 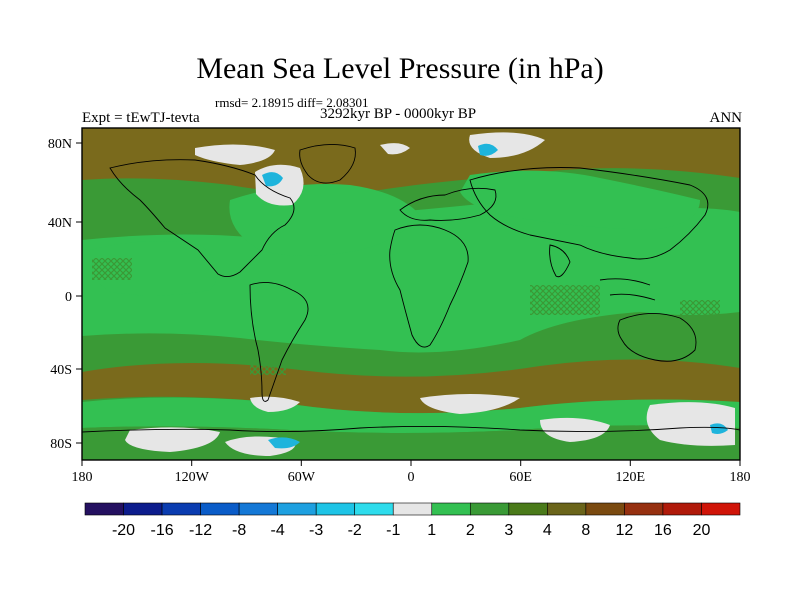 I want to click on colorbar-label: 1, so click(x=431, y=530).